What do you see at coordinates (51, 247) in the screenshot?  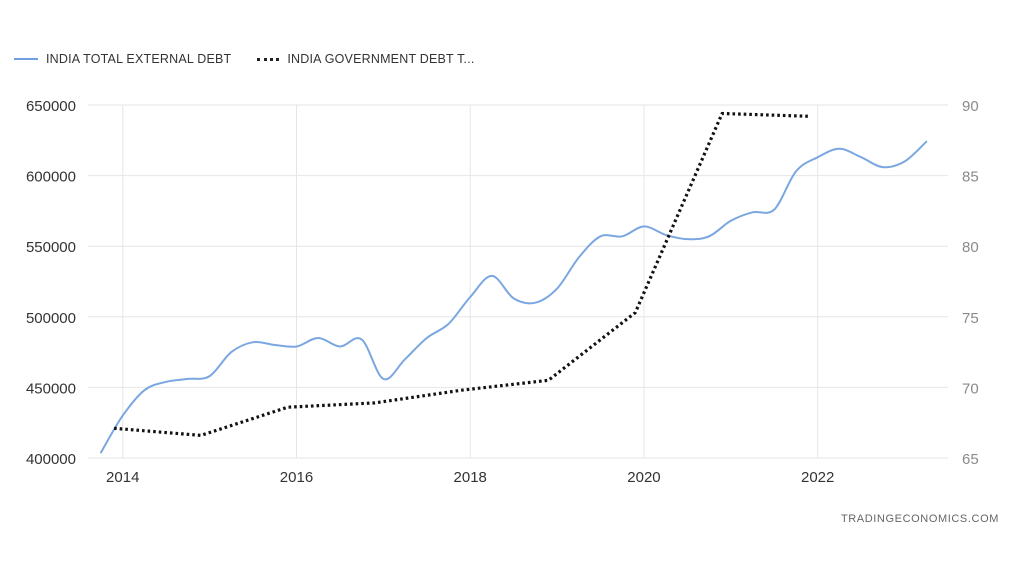 I see `left-tick-label: 550000` at bounding box center [51, 247].